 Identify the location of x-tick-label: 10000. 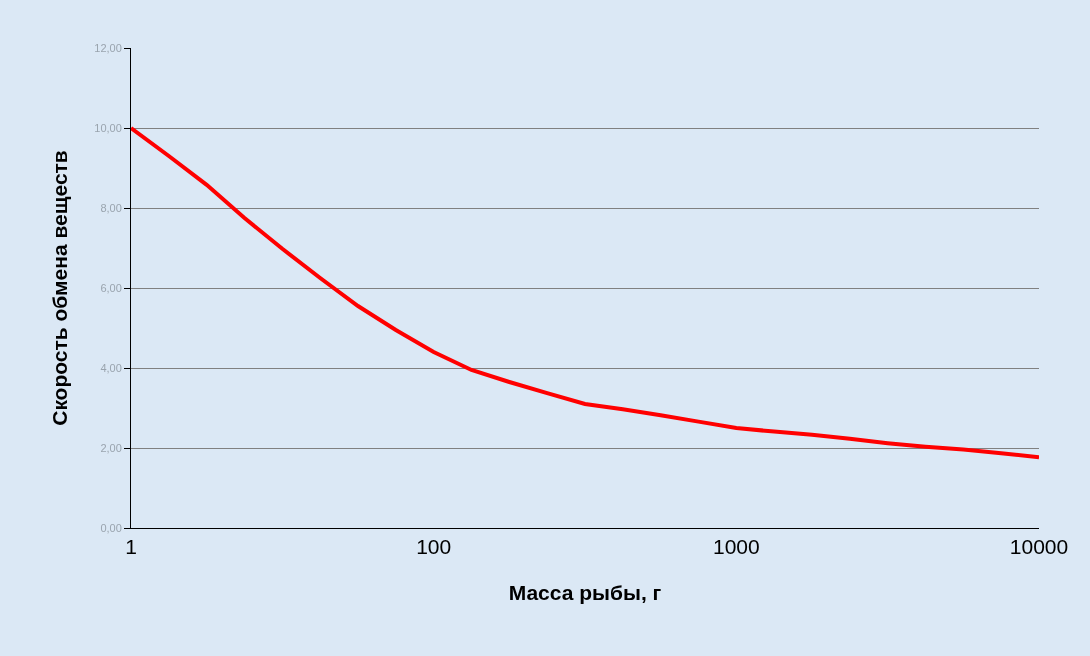
(1039, 547).